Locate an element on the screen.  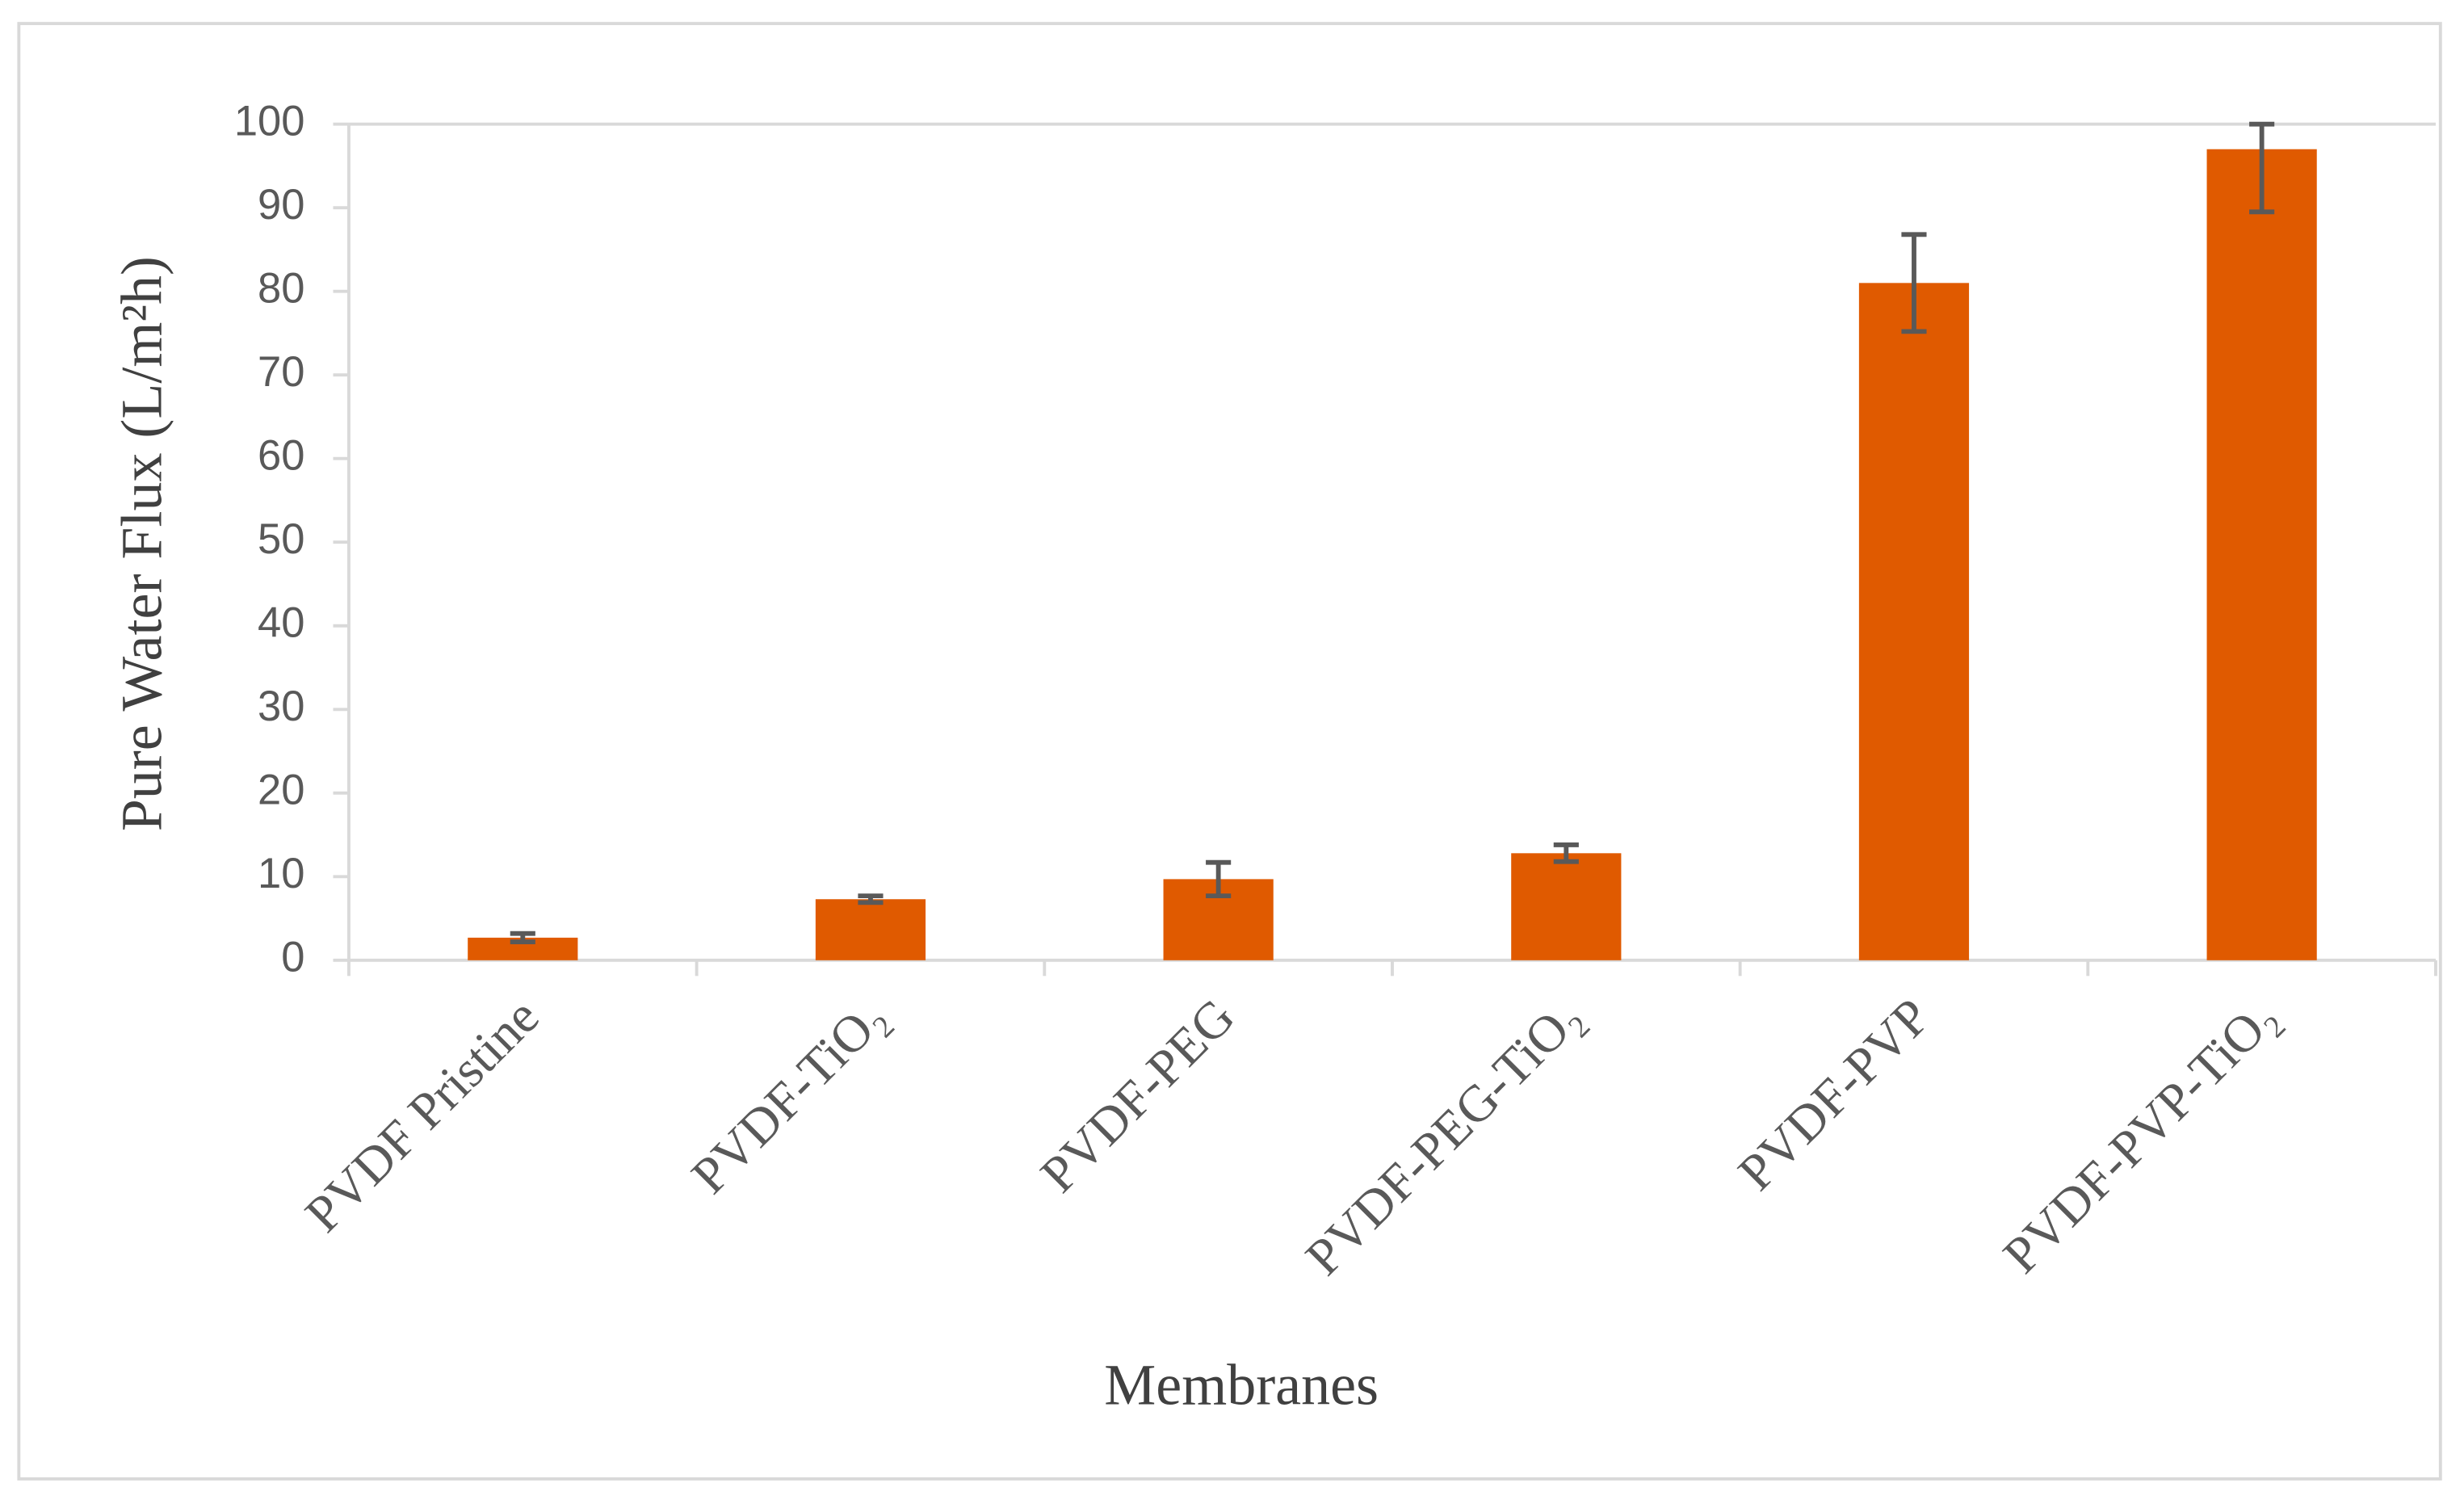
y-tick-label: 20 is located at coordinates (281, 790).